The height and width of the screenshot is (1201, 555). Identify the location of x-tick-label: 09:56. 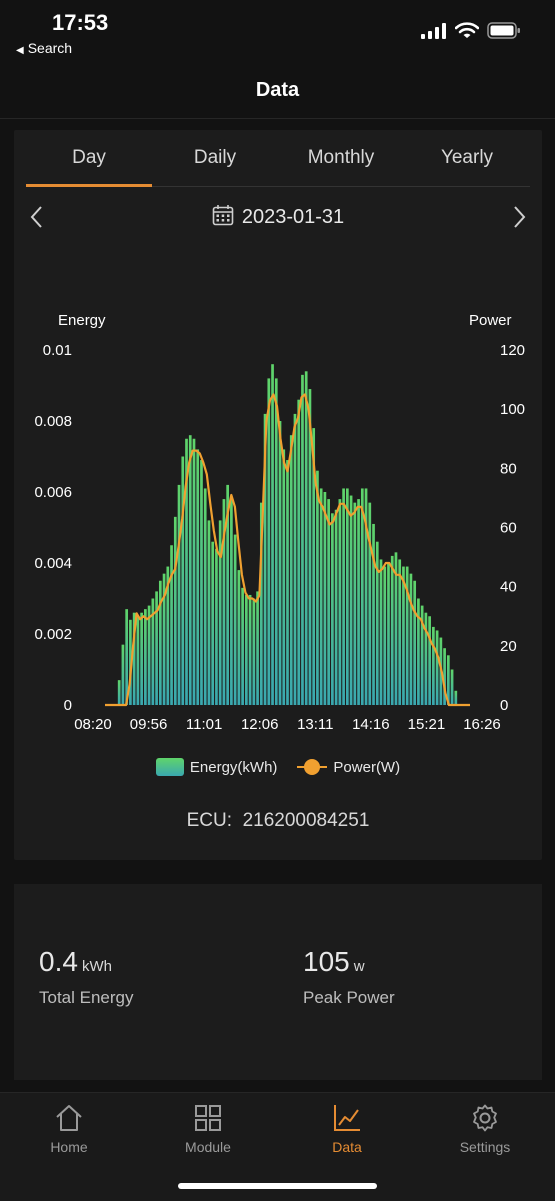
(149, 724).